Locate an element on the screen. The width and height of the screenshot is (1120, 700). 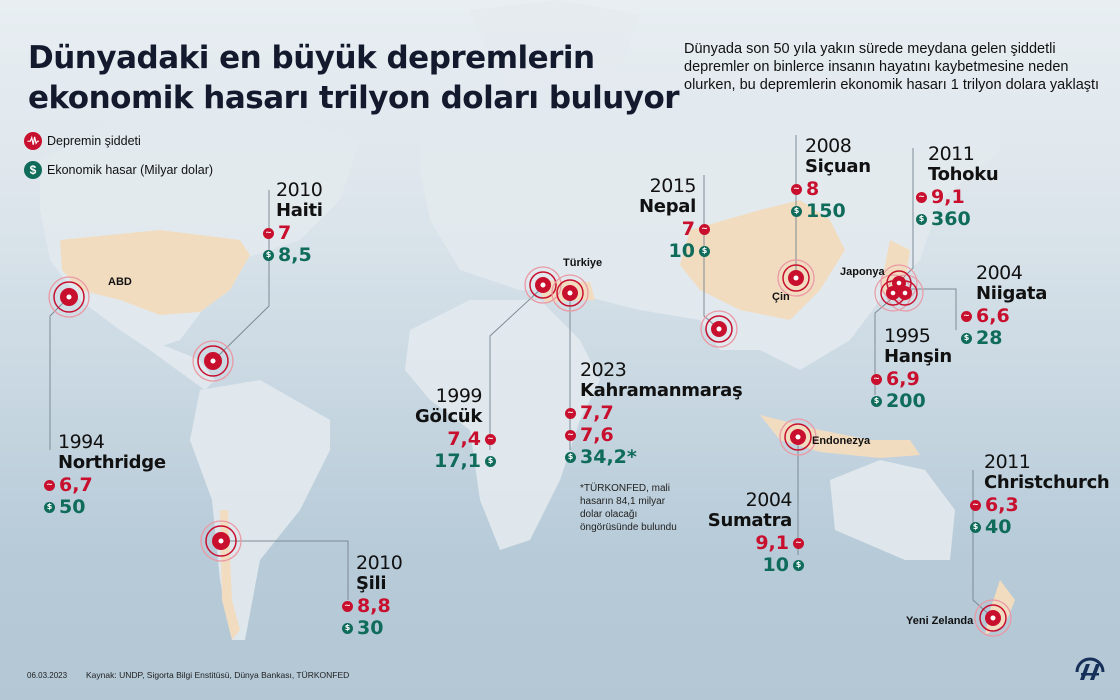
quake-golcuk: 1999 Gölcük 7,4 ~ 17,1 $ is located at coordinates (446, 429).